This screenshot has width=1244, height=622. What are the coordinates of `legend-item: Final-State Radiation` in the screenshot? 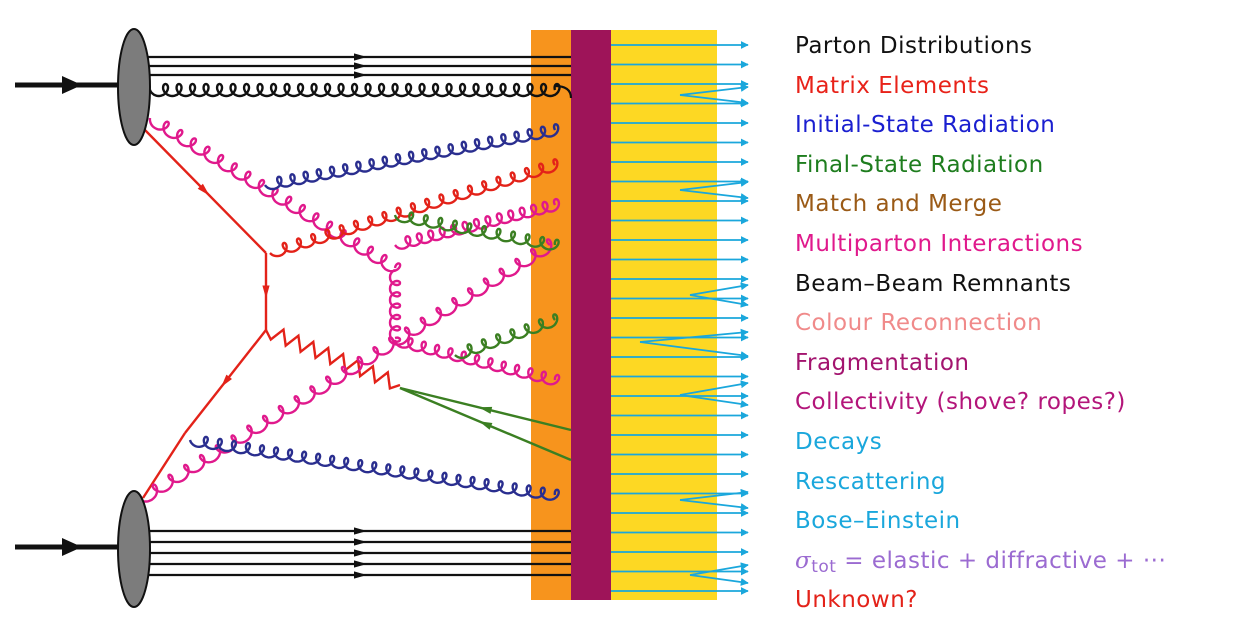 It's located at (980, 166).